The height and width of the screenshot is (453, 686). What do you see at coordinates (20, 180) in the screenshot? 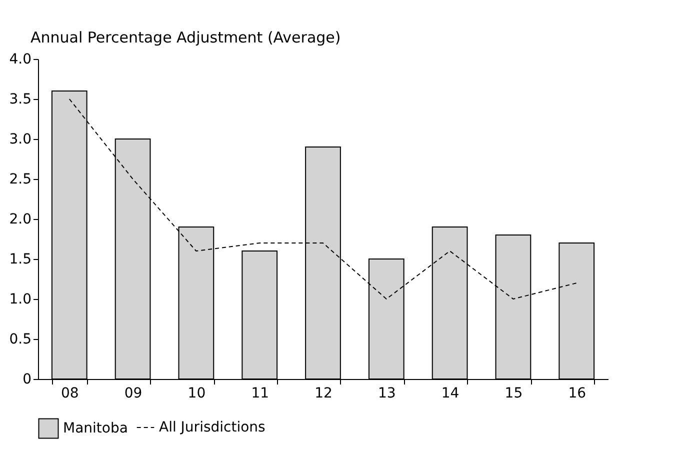
I see `y-tick-label: 2.5` at bounding box center [20, 180].